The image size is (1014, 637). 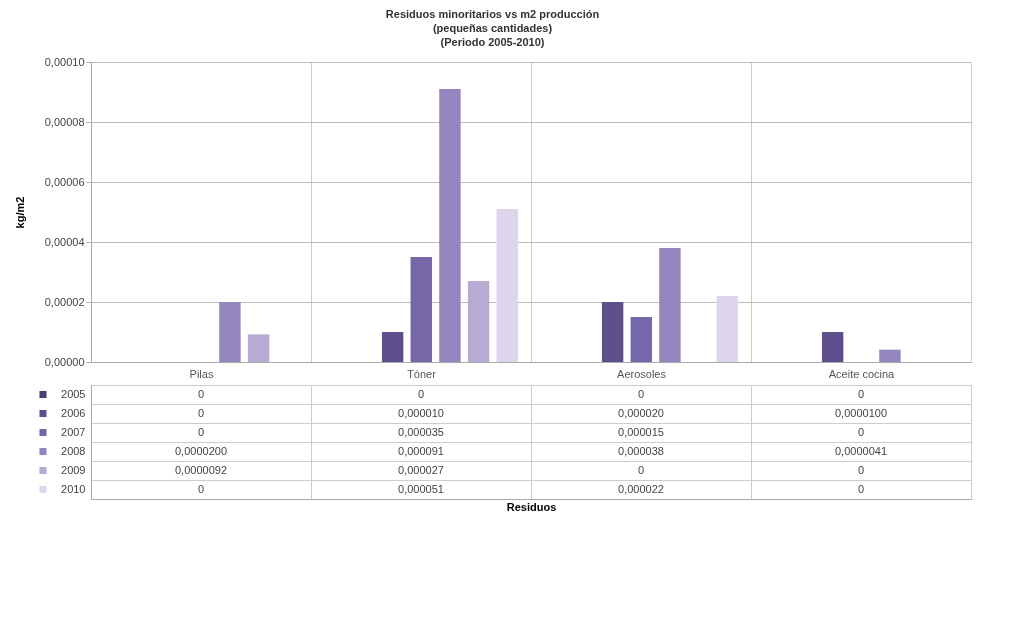 I want to click on y-tick-label: 0,00006, so click(x=64, y=181).